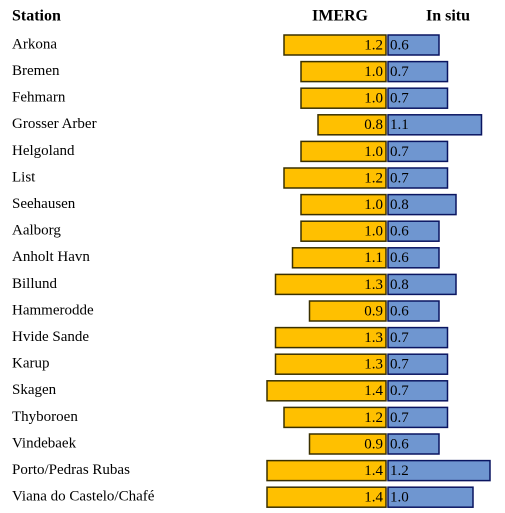  What do you see at coordinates (39, 98) in the screenshot?
I see `station-name: Fehmarn` at bounding box center [39, 98].